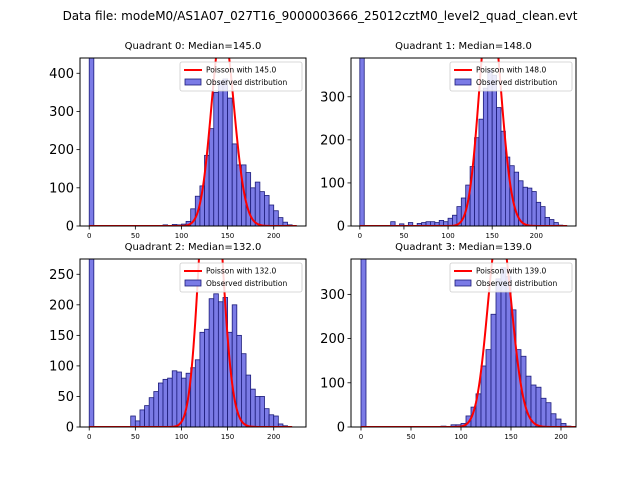  I want to click on legend: Poisson with 139.0 Observed distribution, so click(511, 277).